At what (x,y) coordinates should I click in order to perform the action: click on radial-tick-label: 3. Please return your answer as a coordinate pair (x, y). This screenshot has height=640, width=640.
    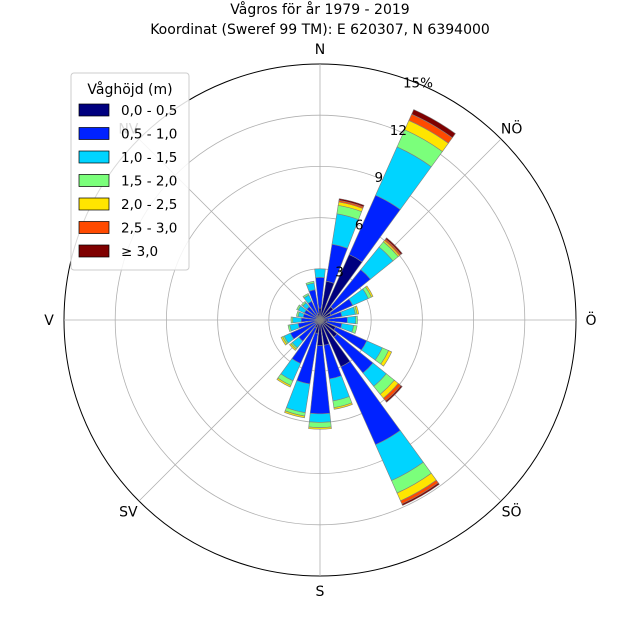
    Looking at the image, I should click on (339, 273).